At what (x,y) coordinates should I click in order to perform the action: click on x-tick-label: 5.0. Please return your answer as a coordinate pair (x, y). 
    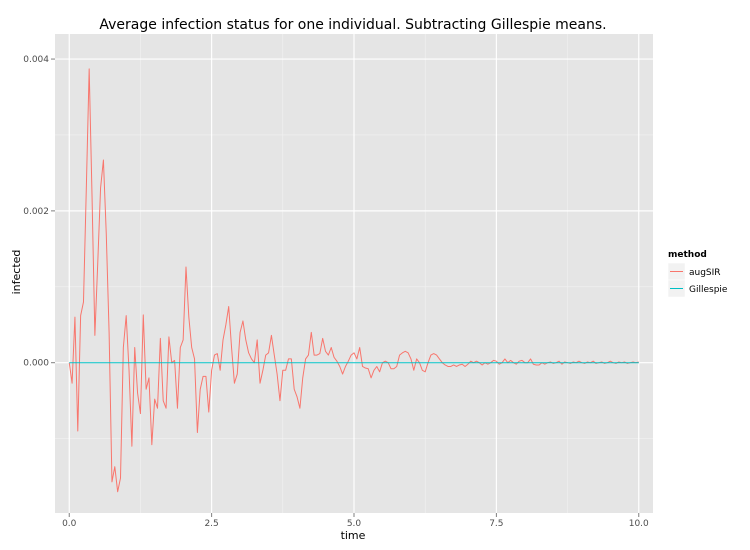
    Looking at the image, I should click on (354, 524).